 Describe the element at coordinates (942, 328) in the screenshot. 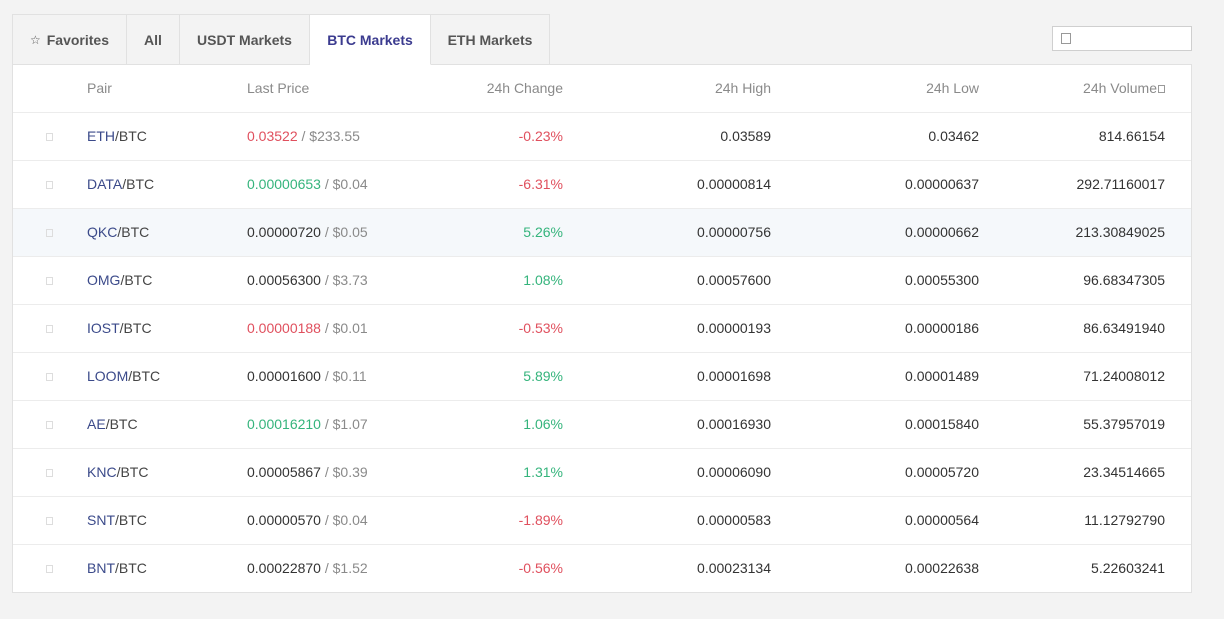

I see `low-cell: 0.00000186` at that location.